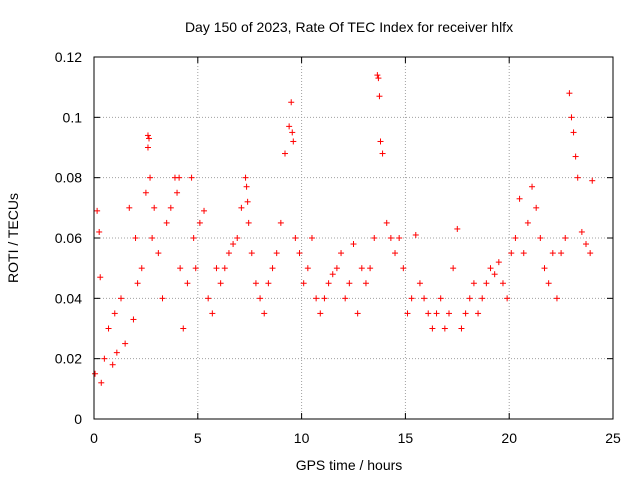  What do you see at coordinates (349, 465) in the screenshot?
I see `x-axis-label: GPS time / hours` at bounding box center [349, 465].